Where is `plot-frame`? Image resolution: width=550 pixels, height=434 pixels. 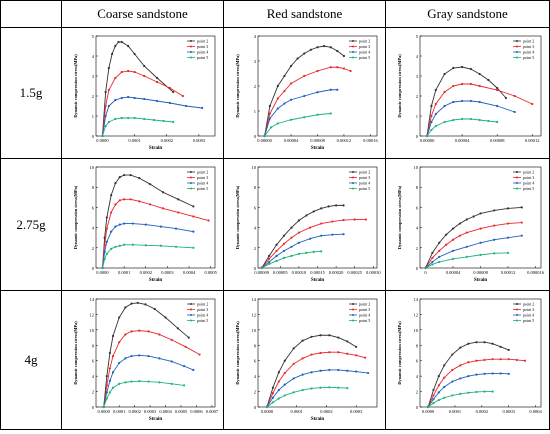
plot-frame is located at coordinates (480, 86).